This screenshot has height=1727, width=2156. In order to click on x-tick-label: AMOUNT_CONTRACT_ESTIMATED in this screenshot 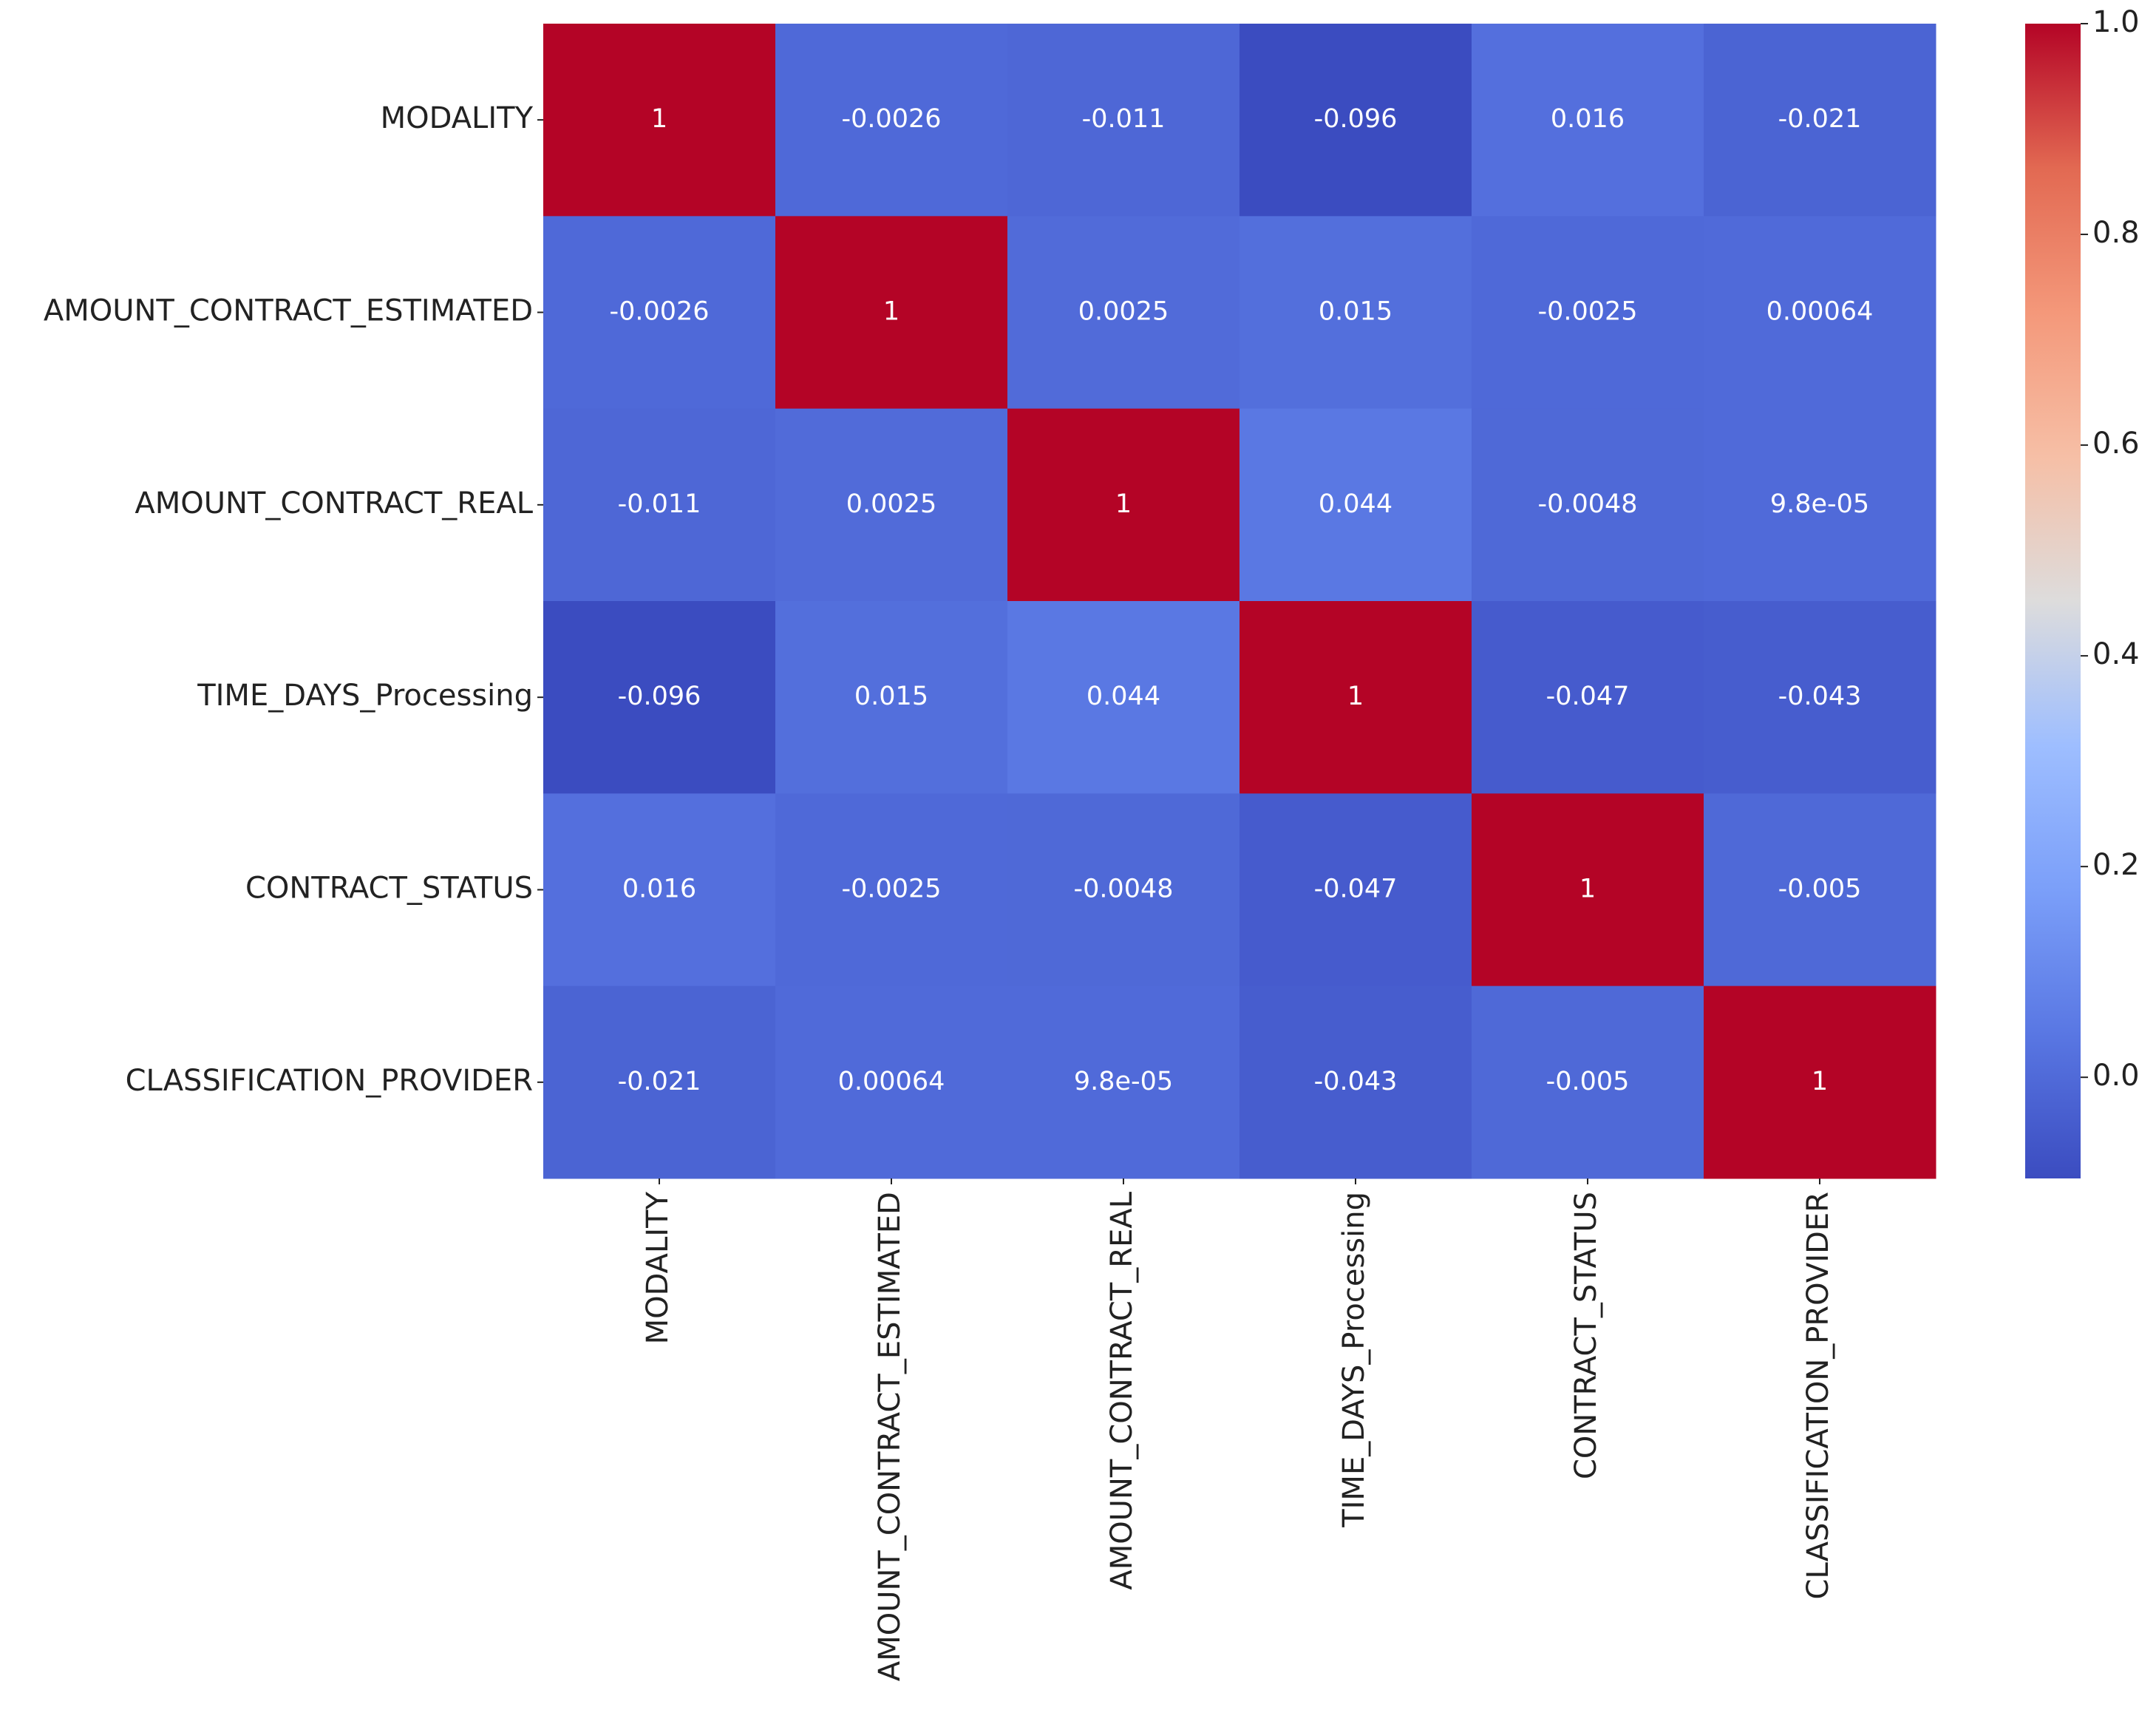, I will do `click(890, 1436)`.